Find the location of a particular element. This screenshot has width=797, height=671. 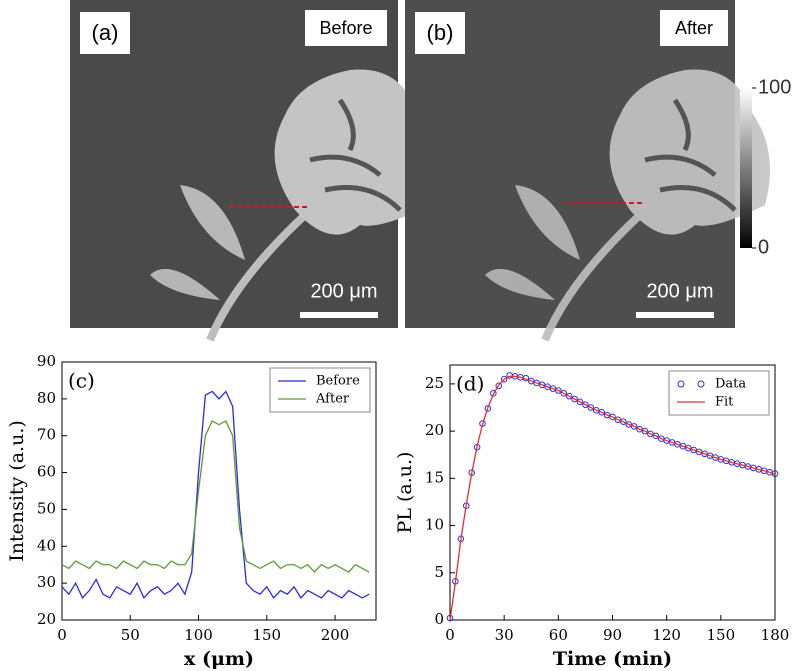

y-tick-label: 50 is located at coordinates (46, 508).